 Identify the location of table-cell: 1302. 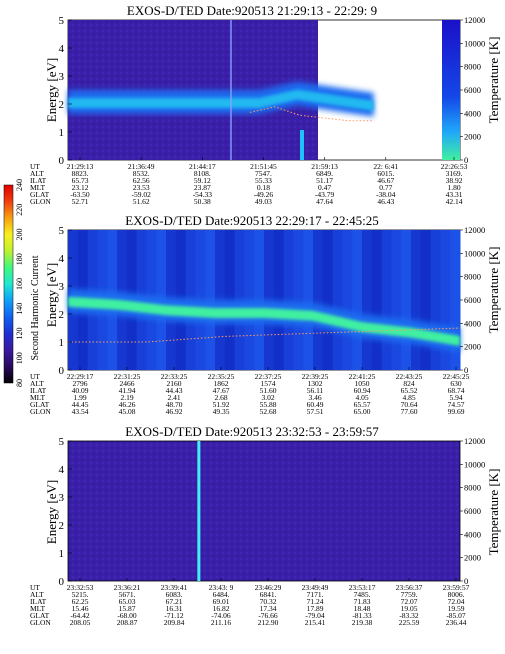
(315, 383).